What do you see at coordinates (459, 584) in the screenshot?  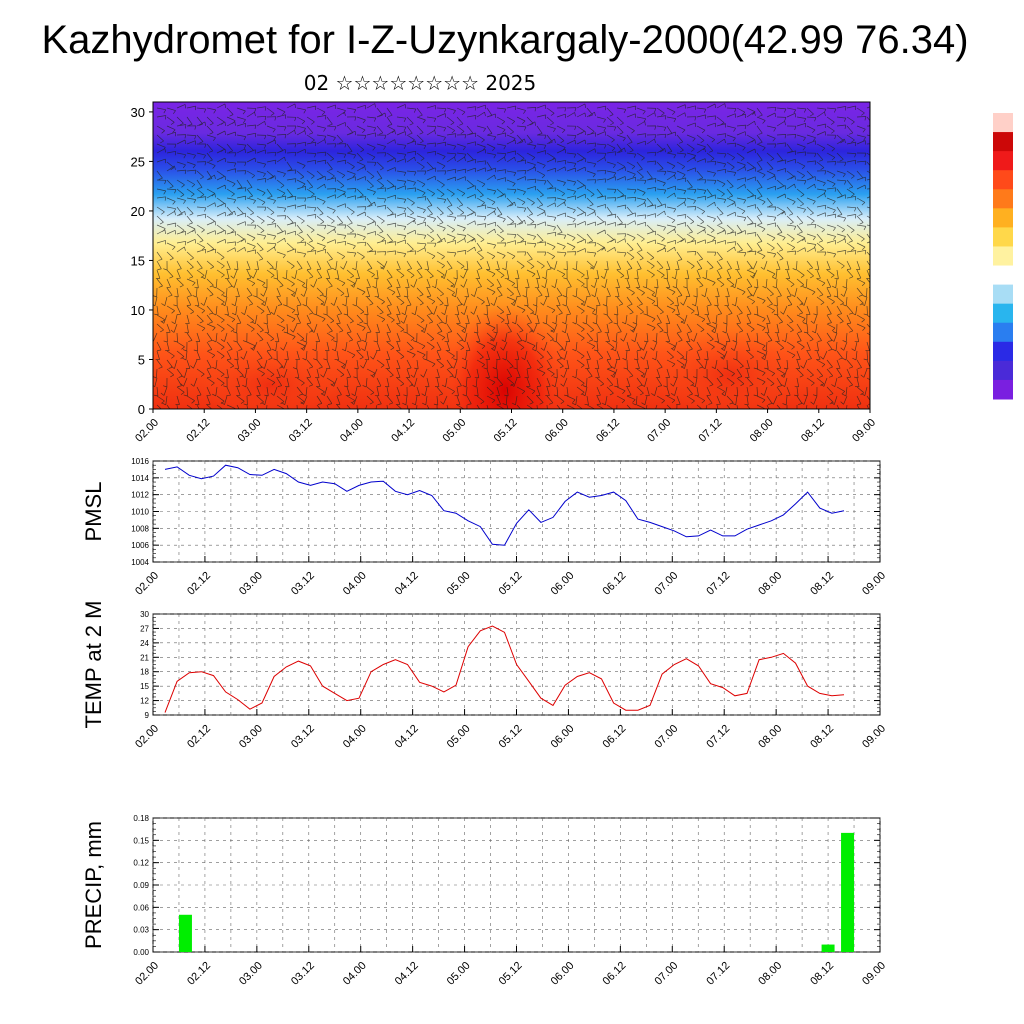 I see `pmsl-panel-x-tick-label: 05.00` at bounding box center [459, 584].